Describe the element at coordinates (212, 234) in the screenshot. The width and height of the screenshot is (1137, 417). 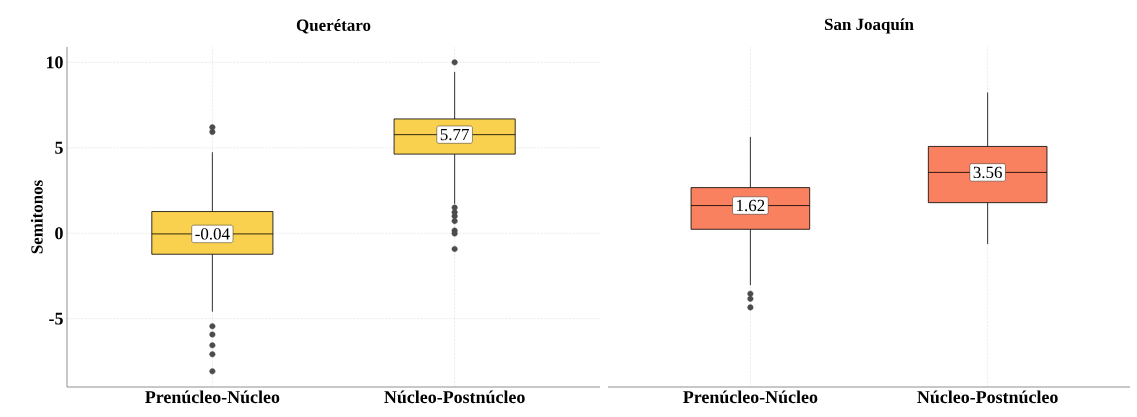
I see `text: -0.04` at that location.